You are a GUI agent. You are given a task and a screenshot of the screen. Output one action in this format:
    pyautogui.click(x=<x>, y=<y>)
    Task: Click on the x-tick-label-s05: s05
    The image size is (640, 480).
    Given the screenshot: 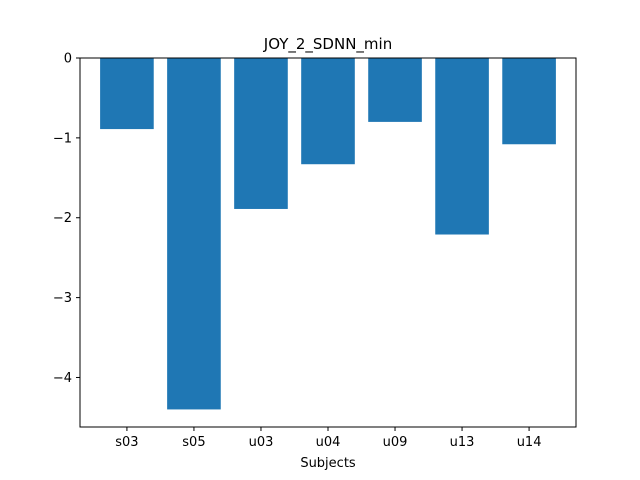 What is the action you would take?
    pyautogui.click(x=193, y=442)
    